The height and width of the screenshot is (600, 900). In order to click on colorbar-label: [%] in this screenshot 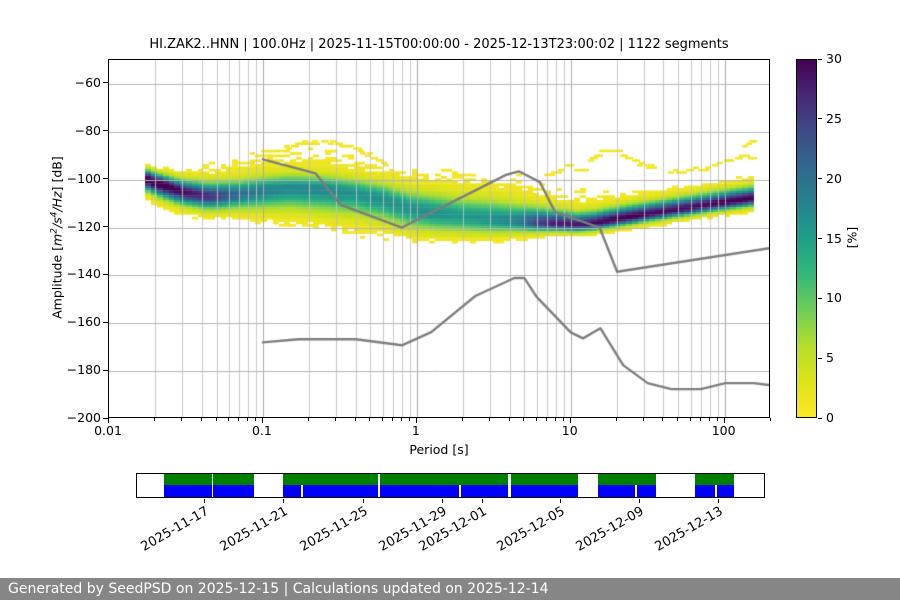, I will do `click(852, 237)`.